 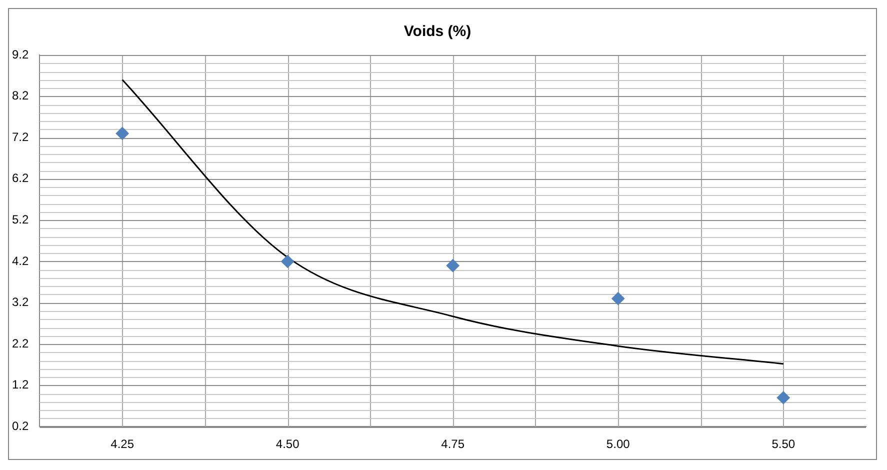 I want to click on x-tick-label: 5.00, so click(x=618, y=444).